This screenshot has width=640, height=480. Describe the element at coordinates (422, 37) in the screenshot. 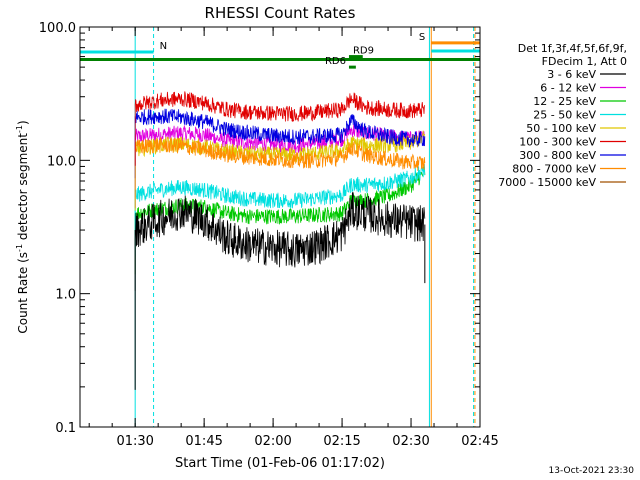

I see `indicator-label-4: S` at that location.